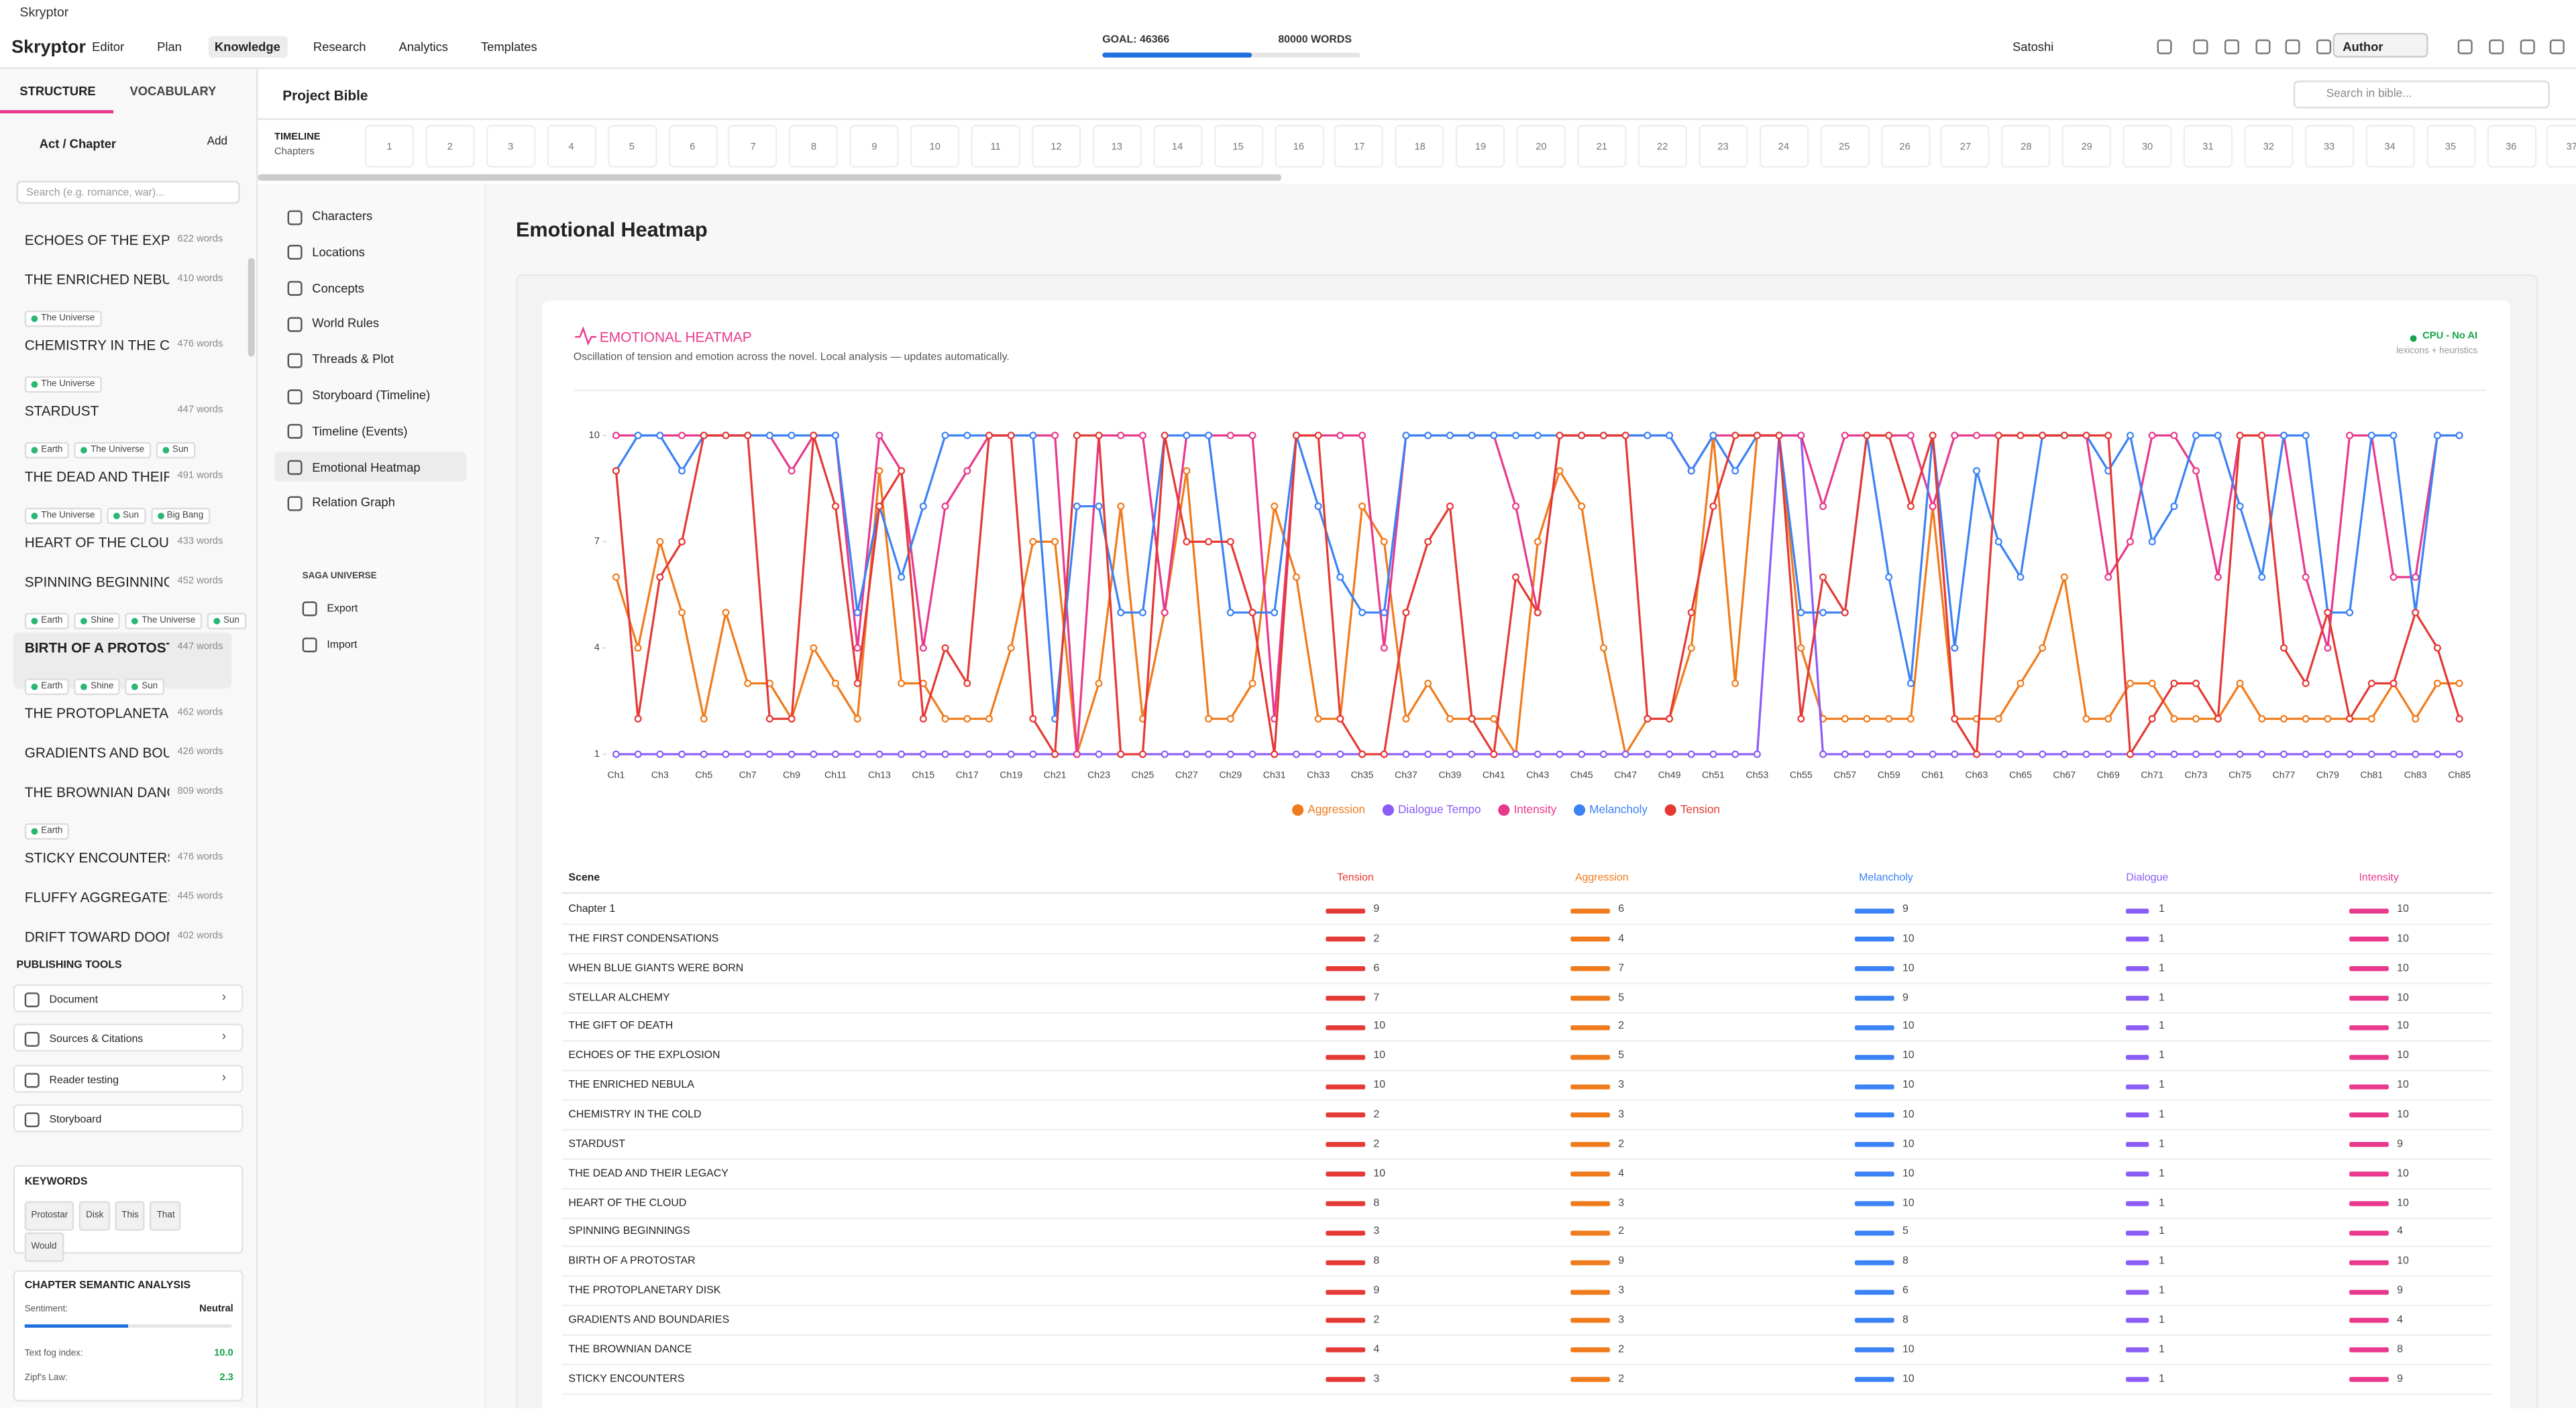  Describe the element at coordinates (631, 1086) in the screenshot. I see `scene-name: THE ENRICHED NEBULA` at that location.